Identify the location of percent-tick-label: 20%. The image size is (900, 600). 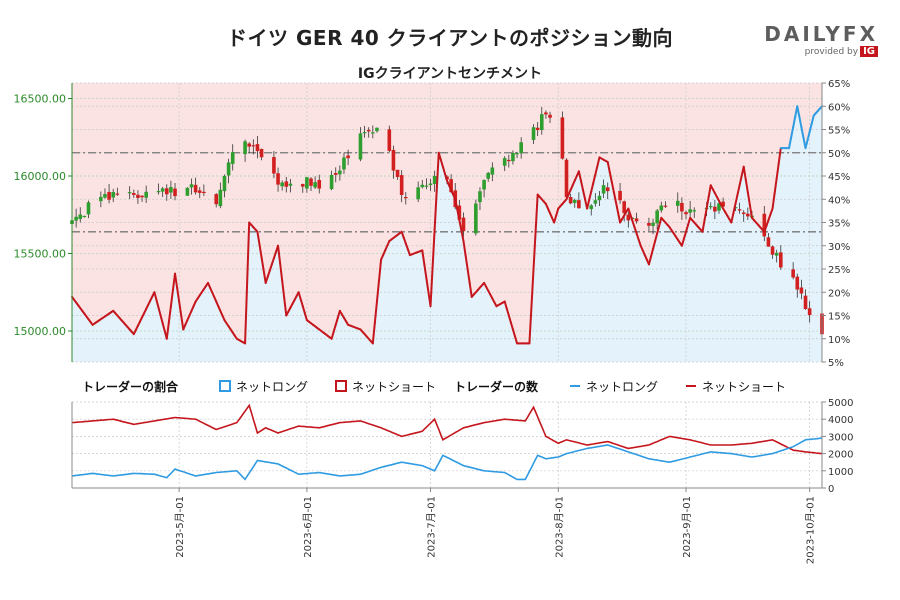
(839, 293).